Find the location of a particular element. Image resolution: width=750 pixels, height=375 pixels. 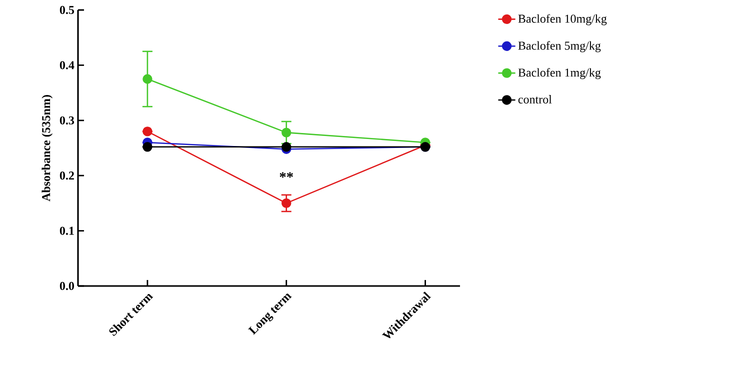

legend-label: control is located at coordinates (535, 99).